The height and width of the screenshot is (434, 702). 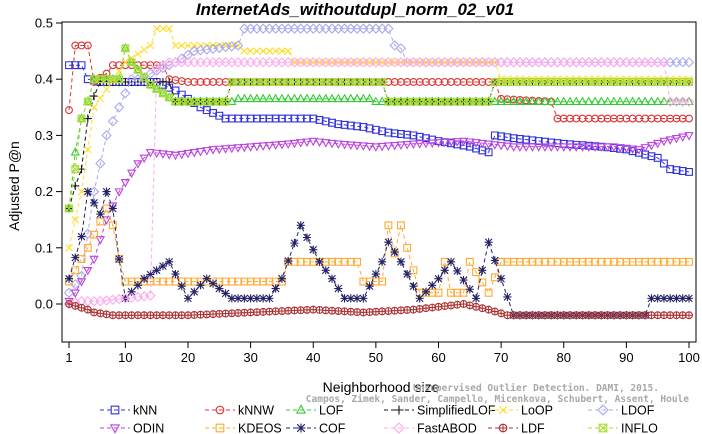 I want to click on legend-label: INFLO, so click(x=639, y=428).